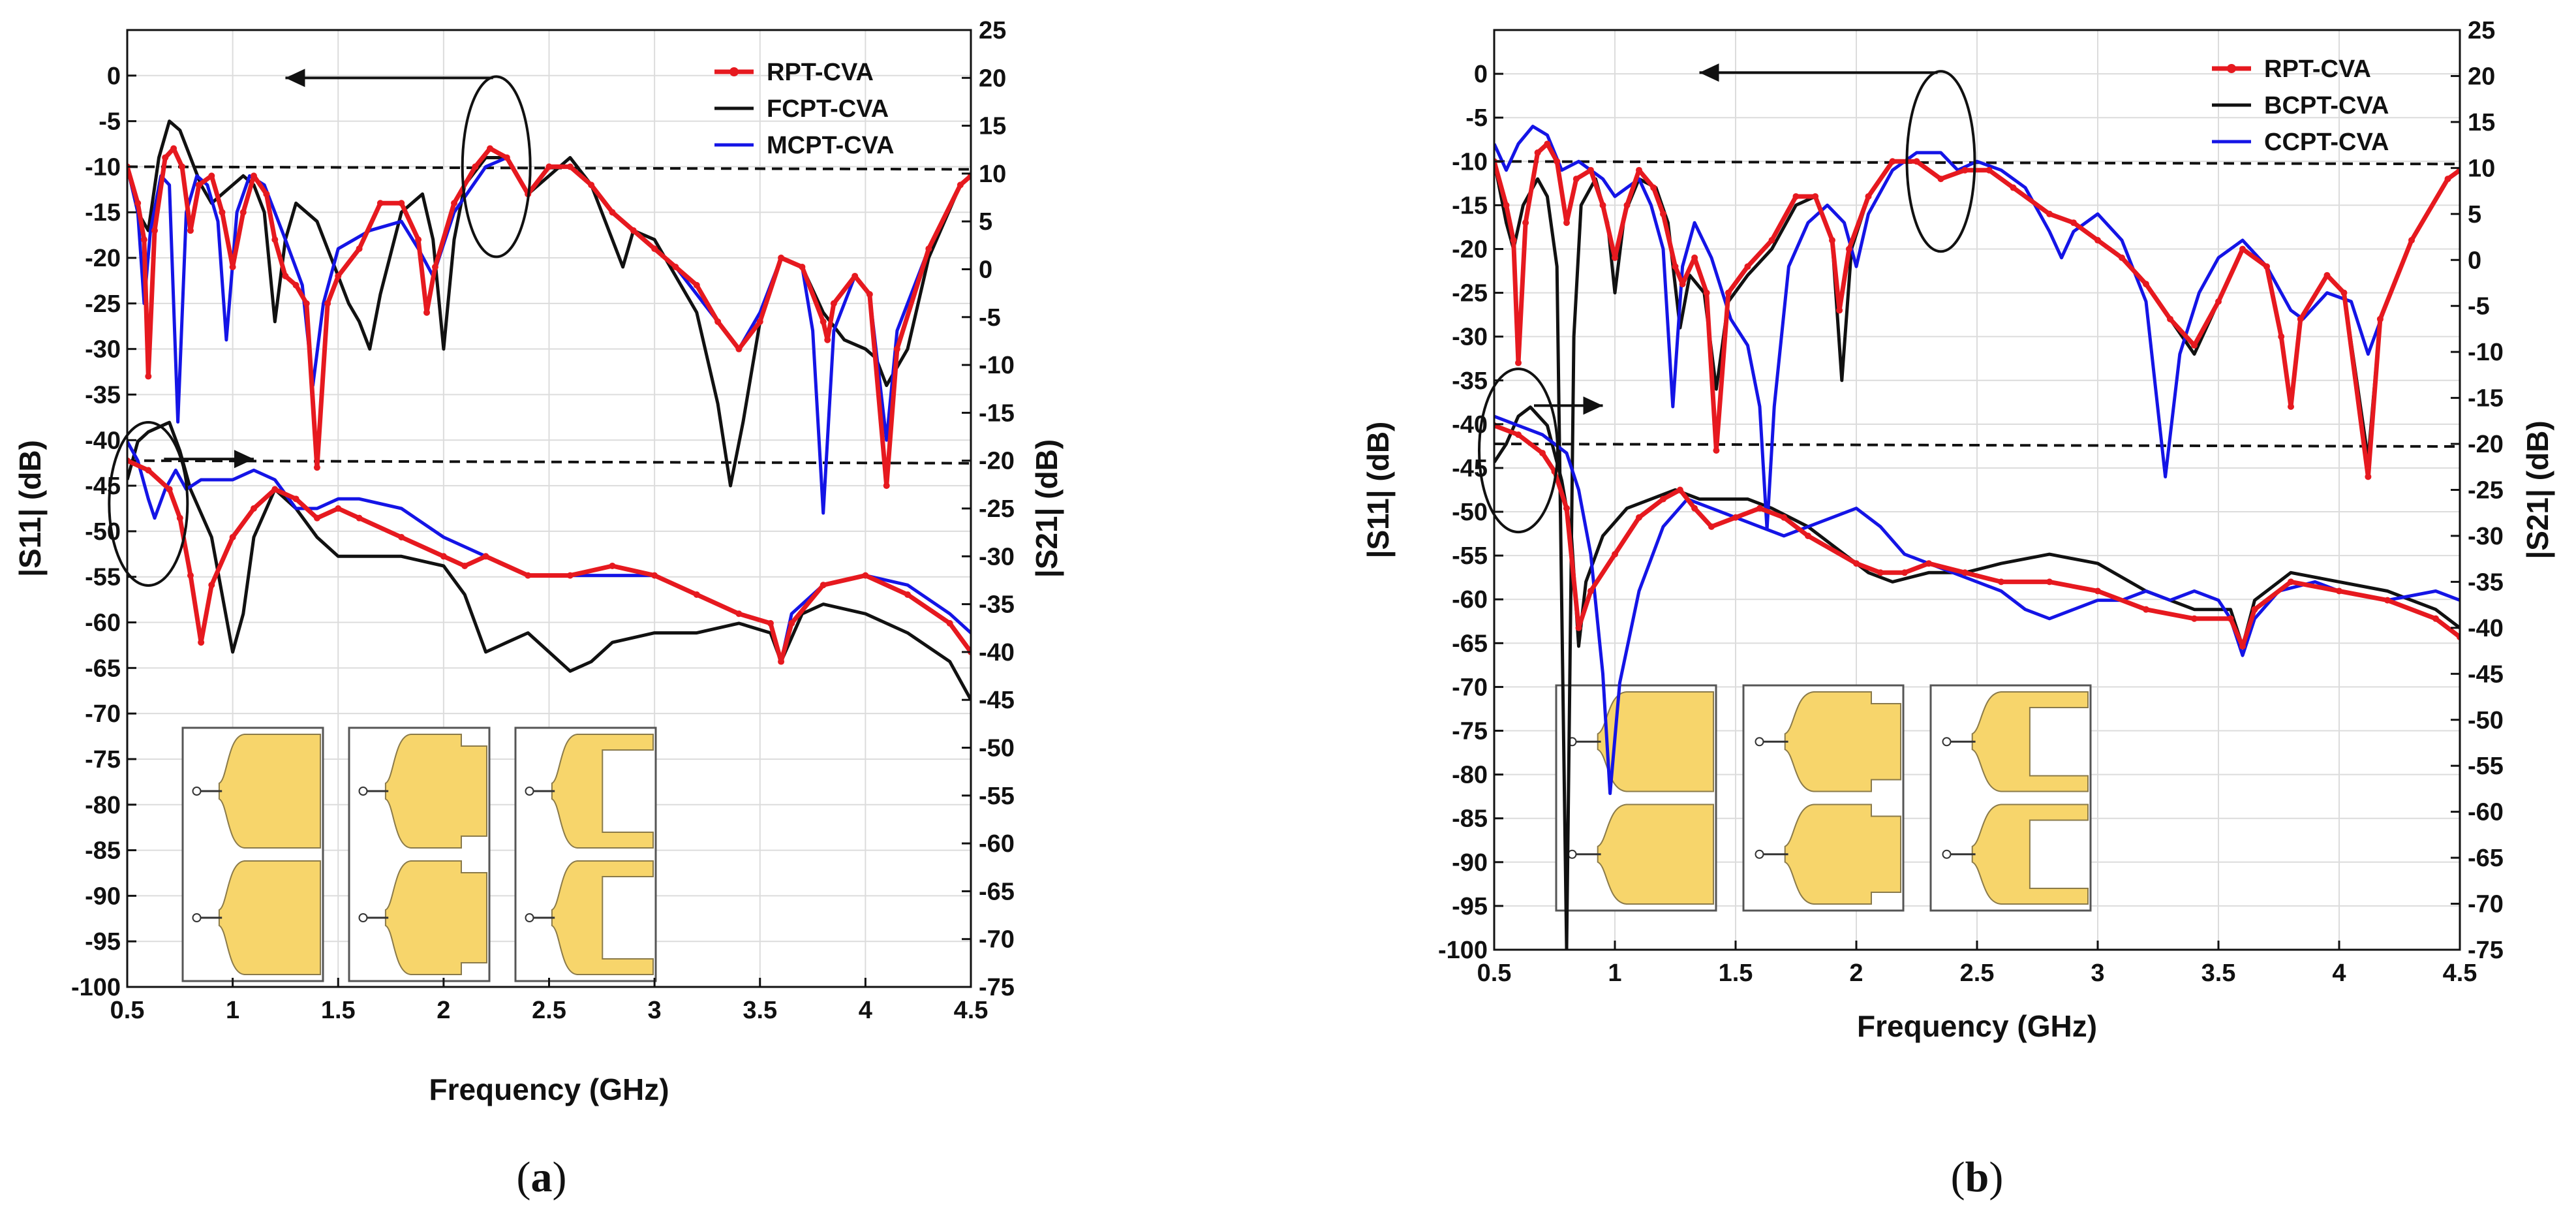 The width and height of the screenshot is (2576, 1218). What do you see at coordinates (2326, 142) in the screenshot?
I see `legend-label: CCPT-CVA` at bounding box center [2326, 142].